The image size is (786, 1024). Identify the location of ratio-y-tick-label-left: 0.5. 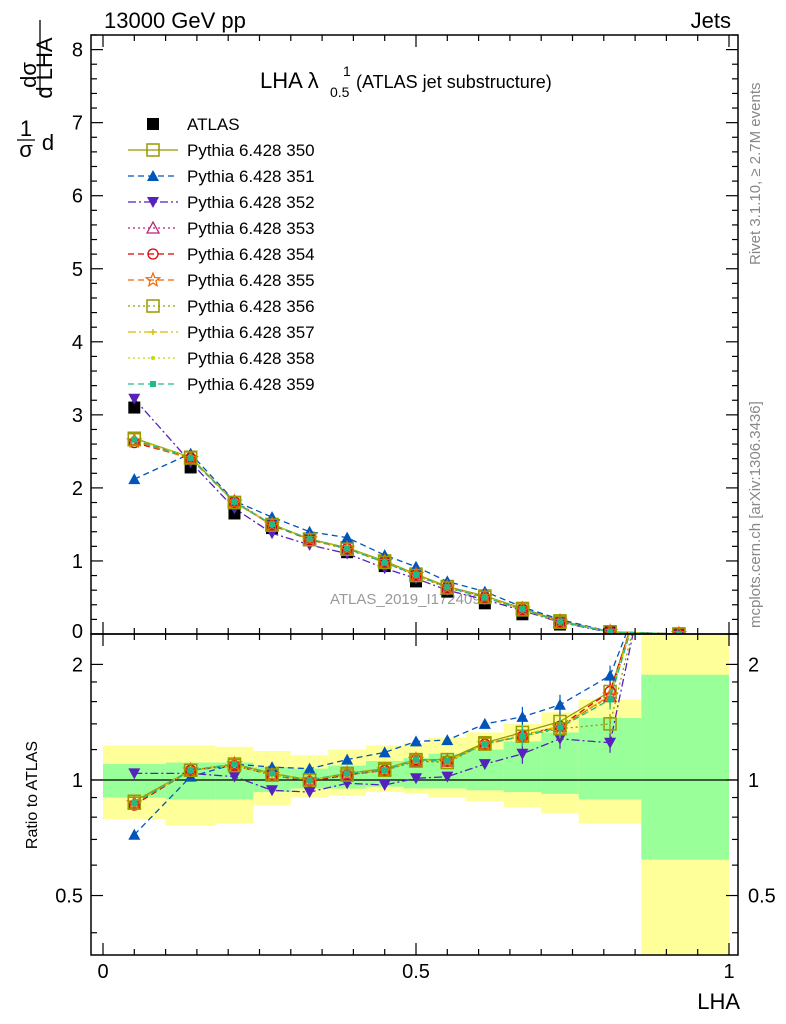
(69, 897).